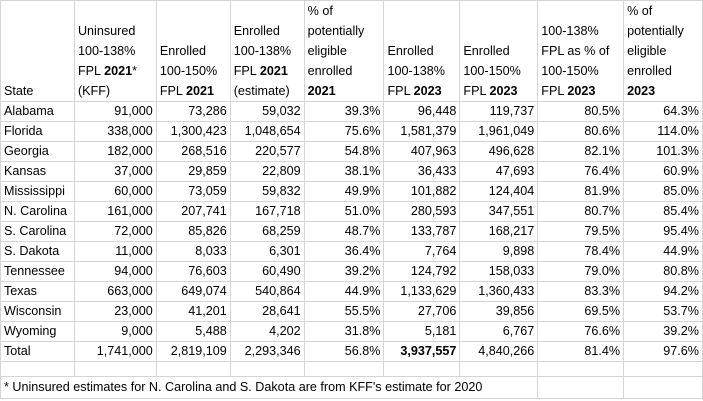 The width and height of the screenshot is (703, 401). What do you see at coordinates (581, 171) in the screenshot?
I see `value-cell: 76.4%` at bounding box center [581, 171].